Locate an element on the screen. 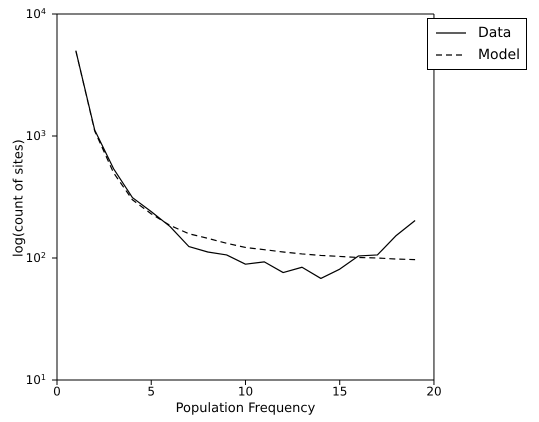  x-tick-label: 15 is located at coordinates (340, 391).